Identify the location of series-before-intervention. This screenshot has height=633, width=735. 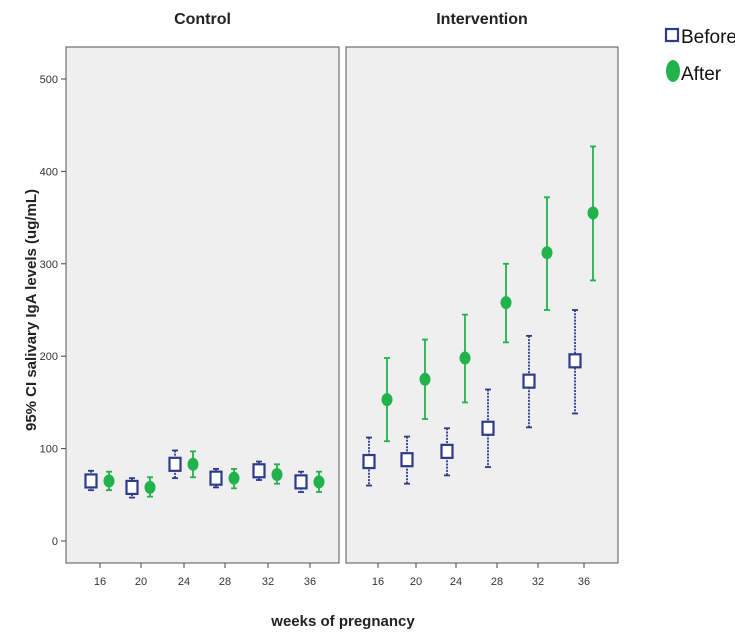
(472, 398).